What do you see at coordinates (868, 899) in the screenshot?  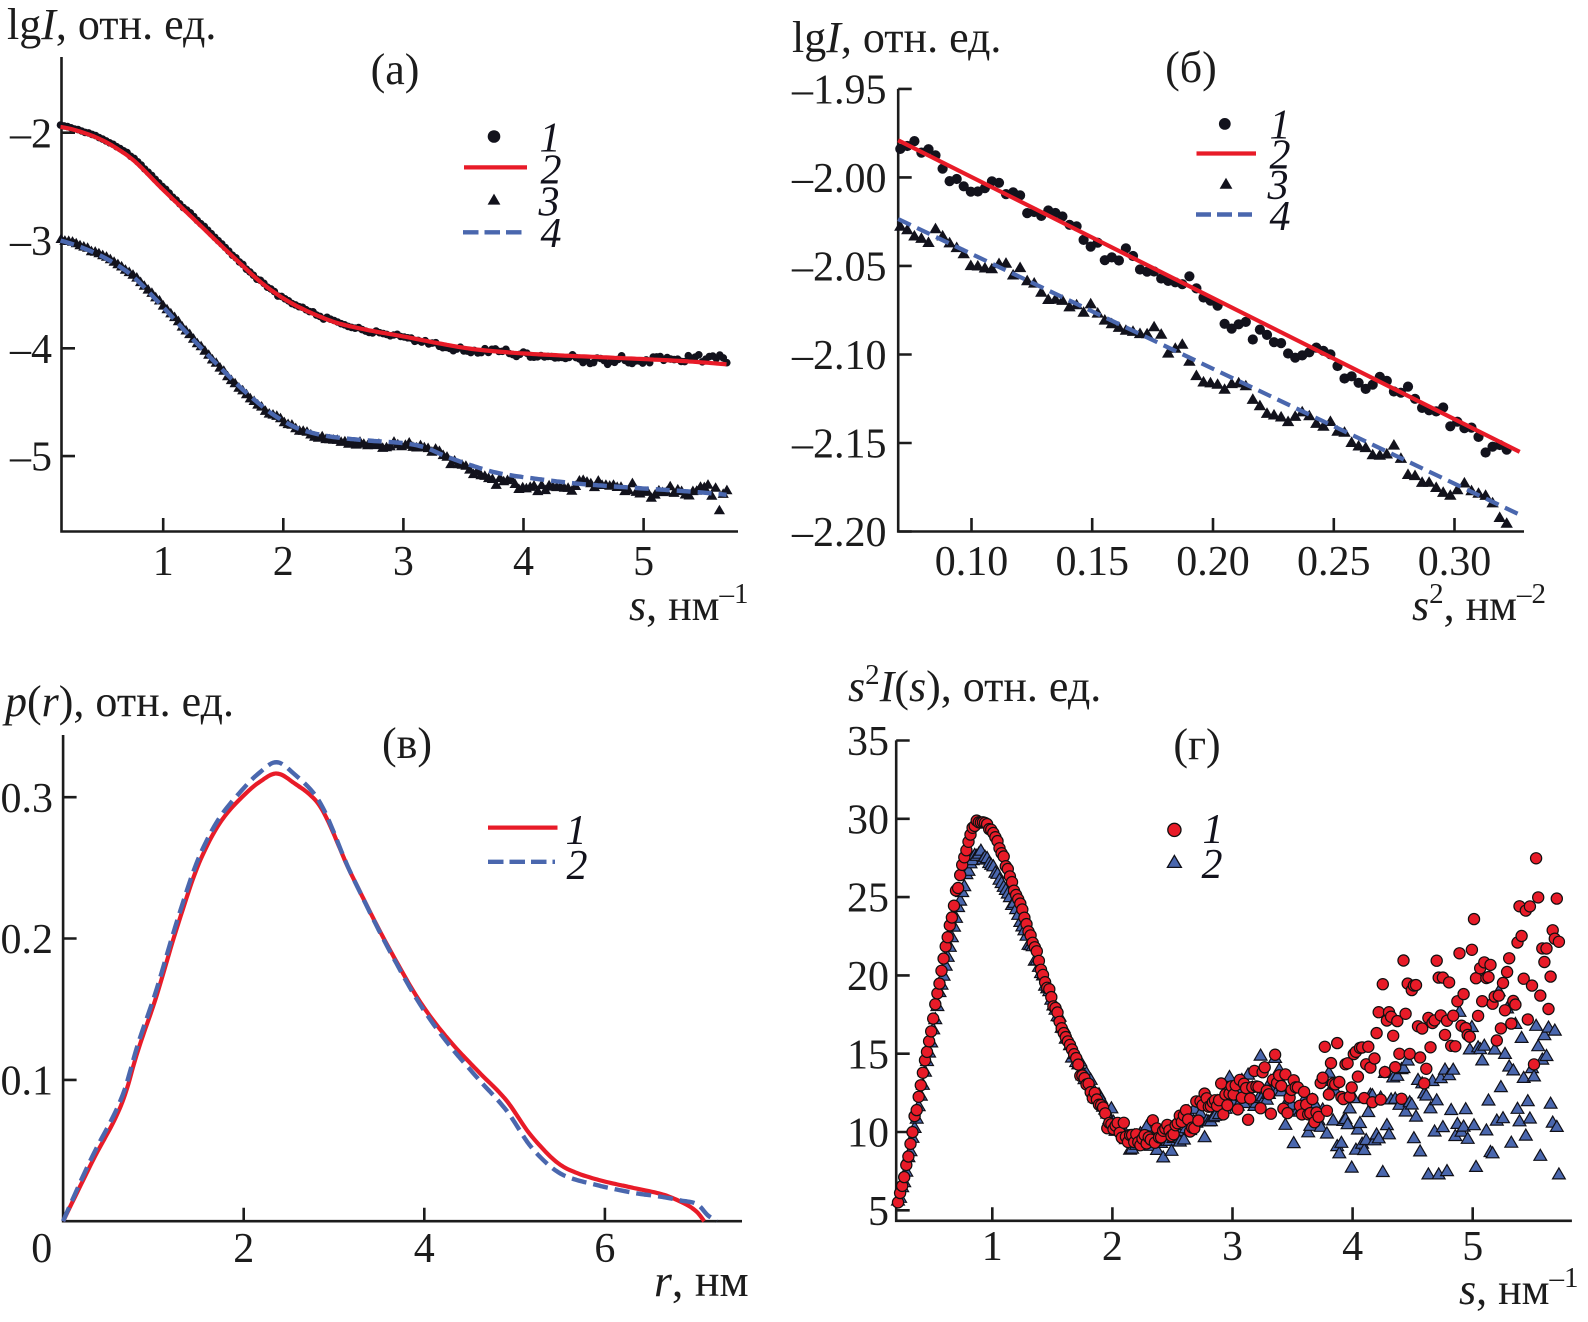 I see `svg-text: 25` at bounding box center [868, 899].